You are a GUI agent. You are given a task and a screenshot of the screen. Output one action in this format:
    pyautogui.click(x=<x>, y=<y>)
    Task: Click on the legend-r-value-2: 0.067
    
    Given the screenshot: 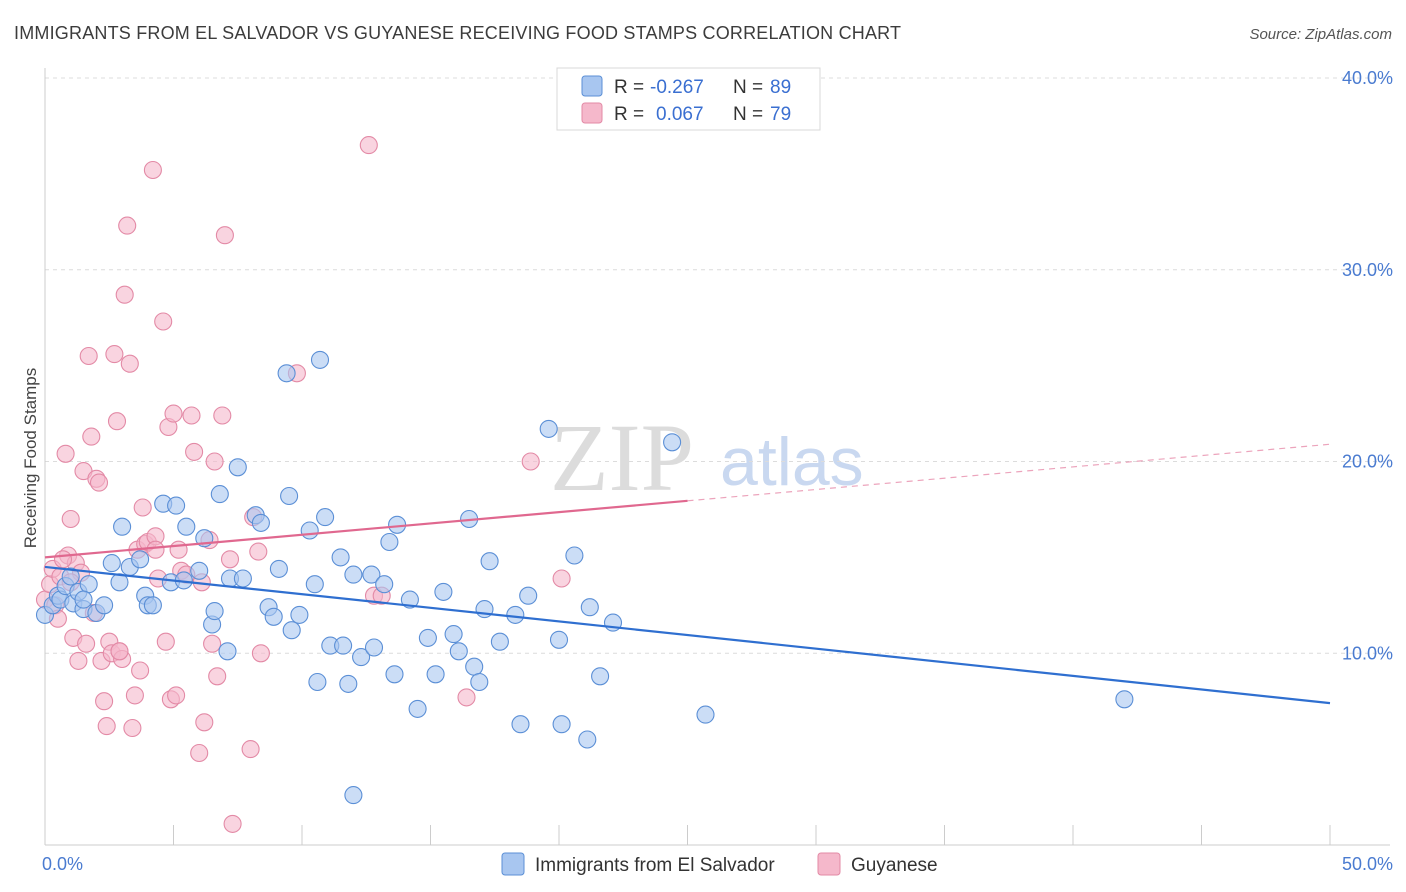 What is the action you would take?
    pyautogui.click(x=680, y=114)
    